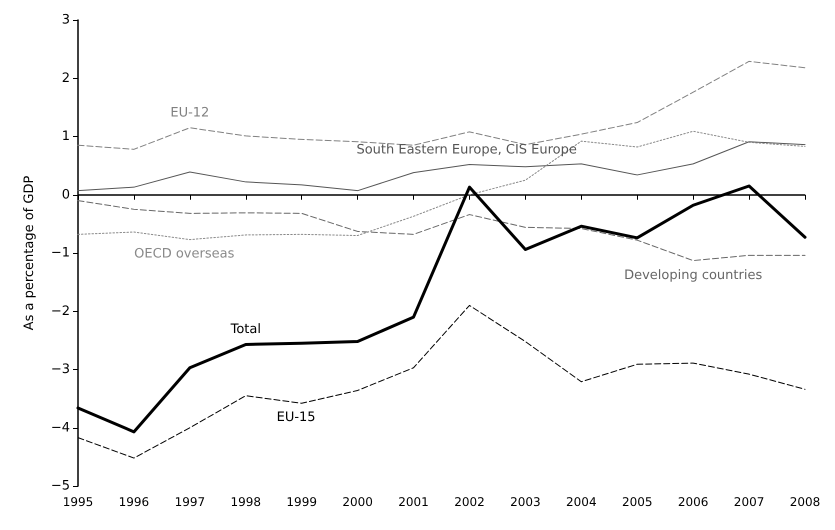 The image size is (835, 530). I want to click on x-tick-label: 2002, so click(469, 502).